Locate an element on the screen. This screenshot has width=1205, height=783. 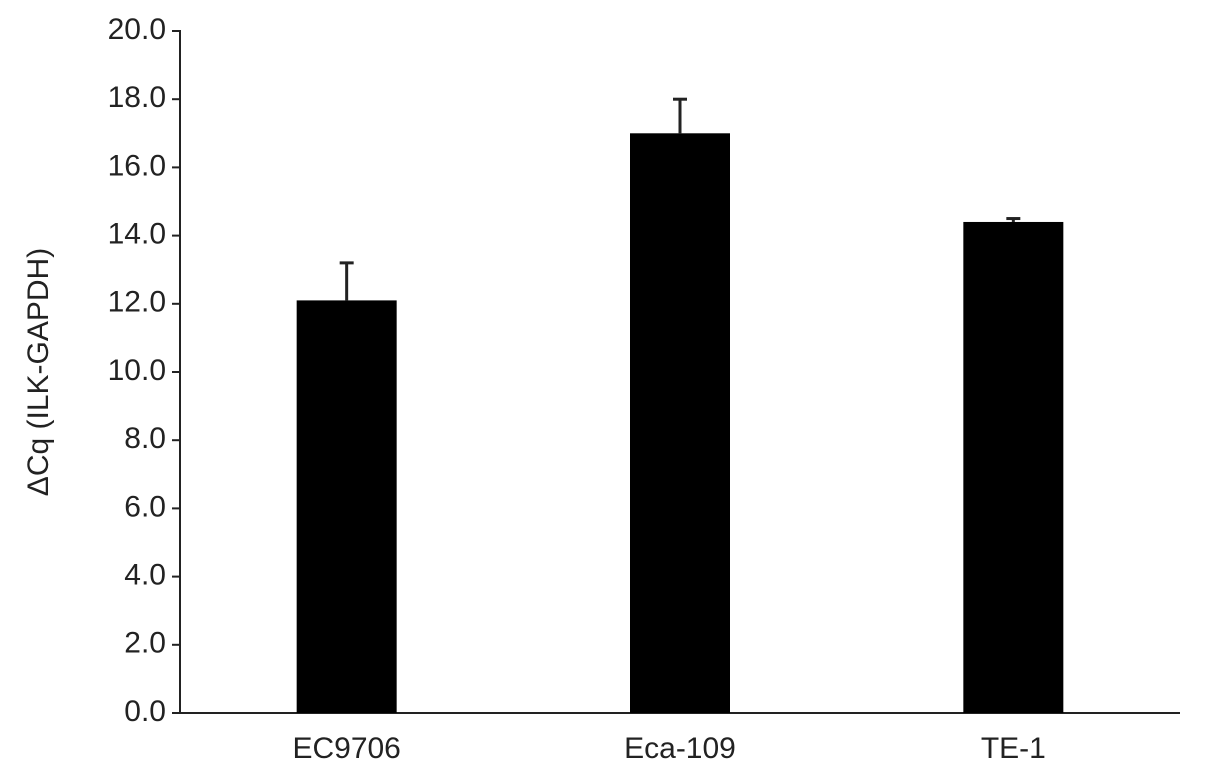
y-tick-label: 12.0 is located at coordinates (137, 302).